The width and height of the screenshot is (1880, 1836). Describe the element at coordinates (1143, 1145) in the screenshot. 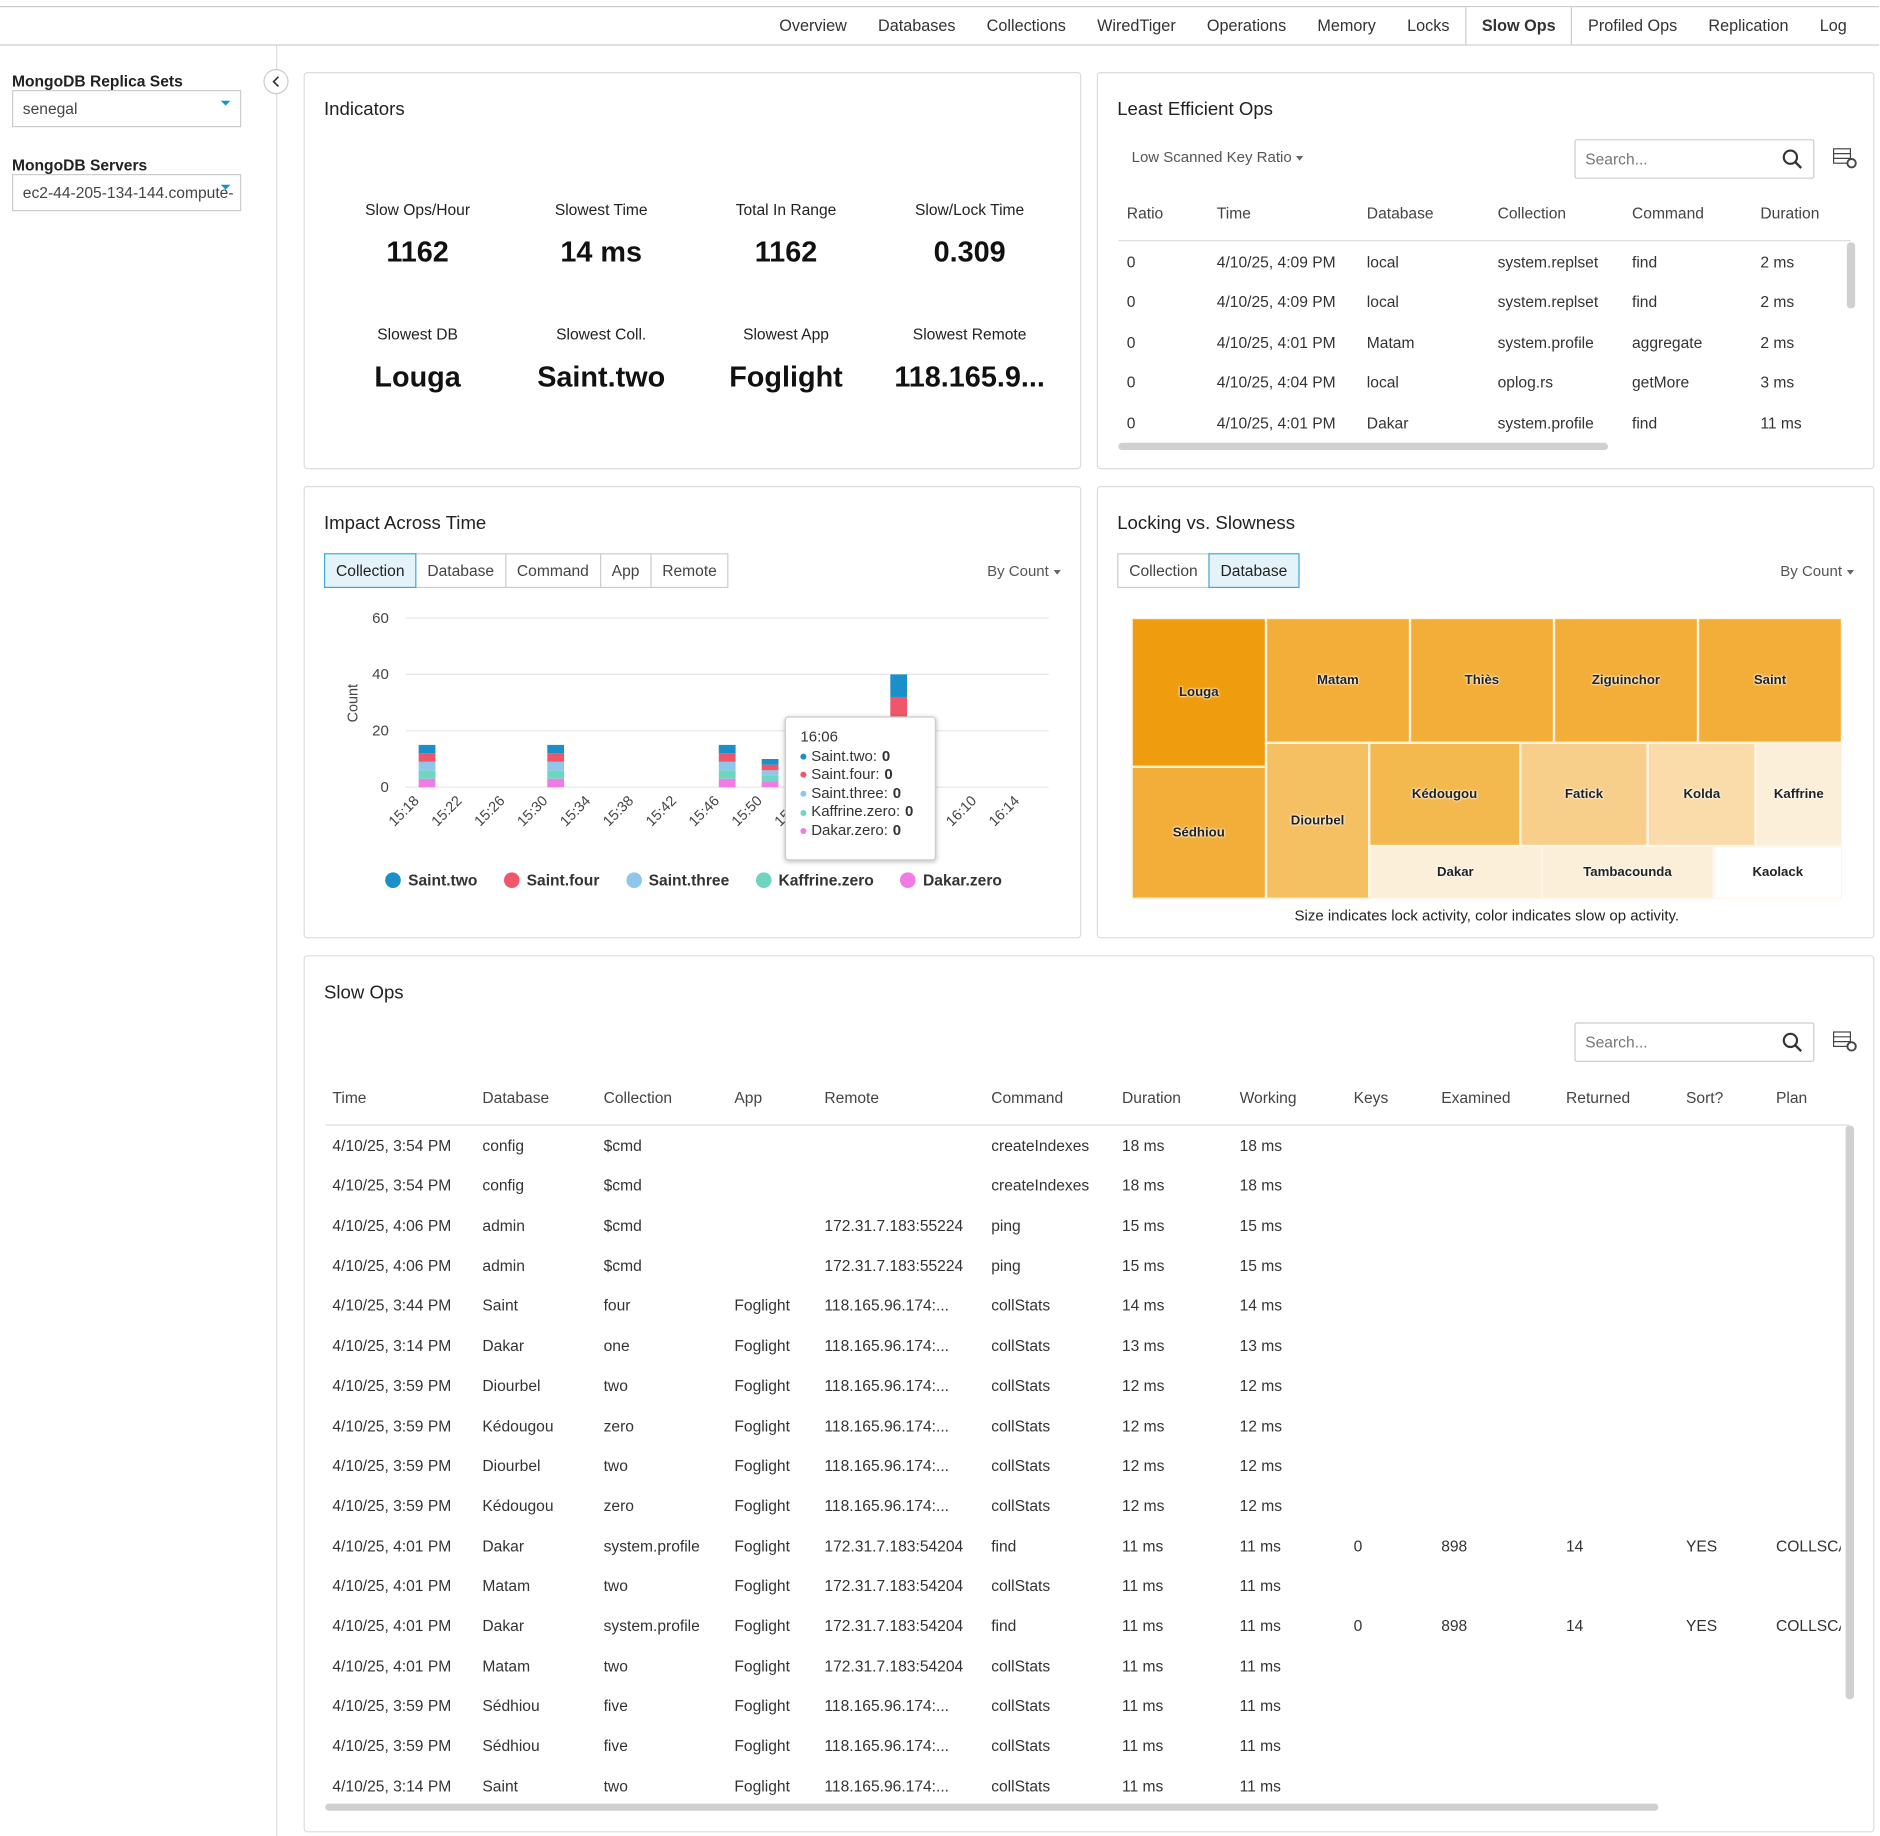

I see `table-cell: 18 ms` at that location.